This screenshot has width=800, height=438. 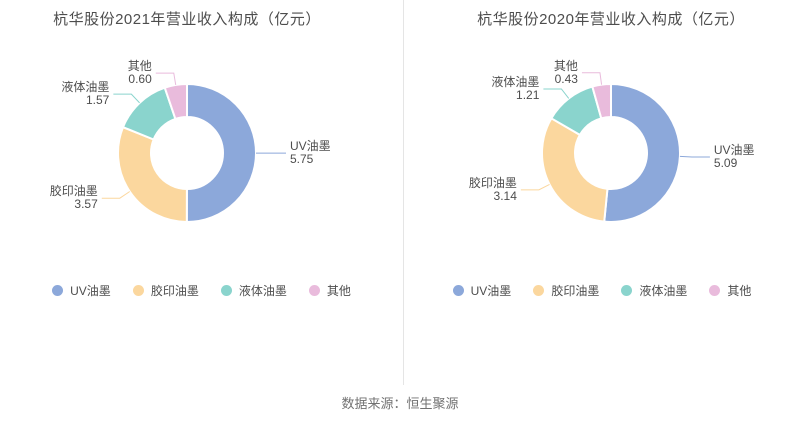 What do you see at coordinates (528, 95) in the screenshot?
I see `slice-label-value-2: 1.21` at bounding box center [528, 95].